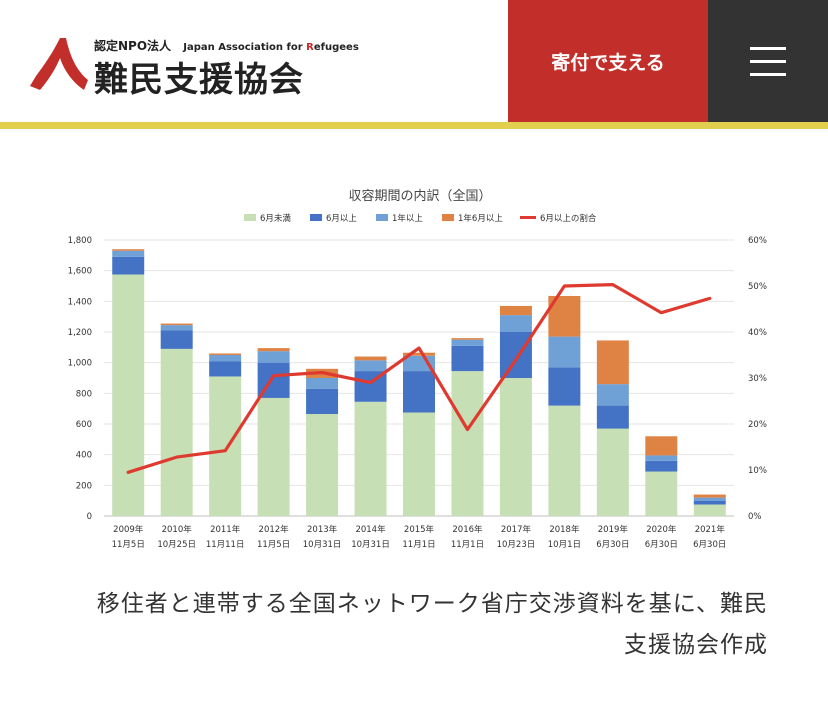 The height and width of the screenshot is (720, 828). Describe the element at coordinates (274, 529) in the screenshot. I see `x-tick-year: 2012年` at that location.